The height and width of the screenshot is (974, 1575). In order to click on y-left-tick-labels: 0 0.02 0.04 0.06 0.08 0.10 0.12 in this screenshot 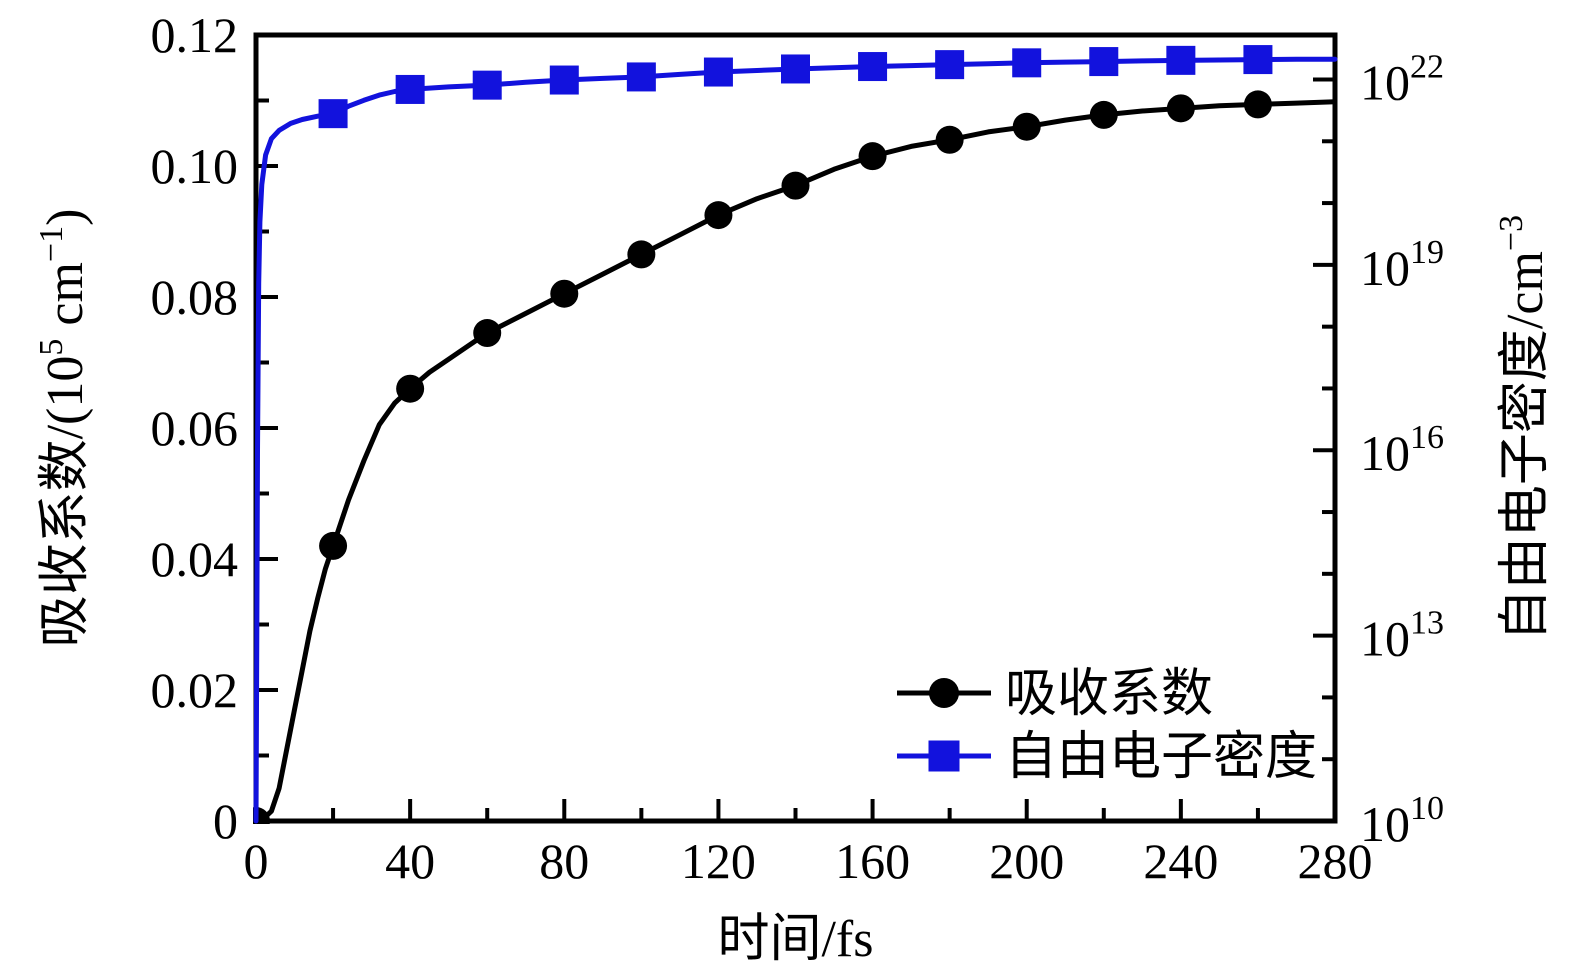, I will do `click(195, 428)`.